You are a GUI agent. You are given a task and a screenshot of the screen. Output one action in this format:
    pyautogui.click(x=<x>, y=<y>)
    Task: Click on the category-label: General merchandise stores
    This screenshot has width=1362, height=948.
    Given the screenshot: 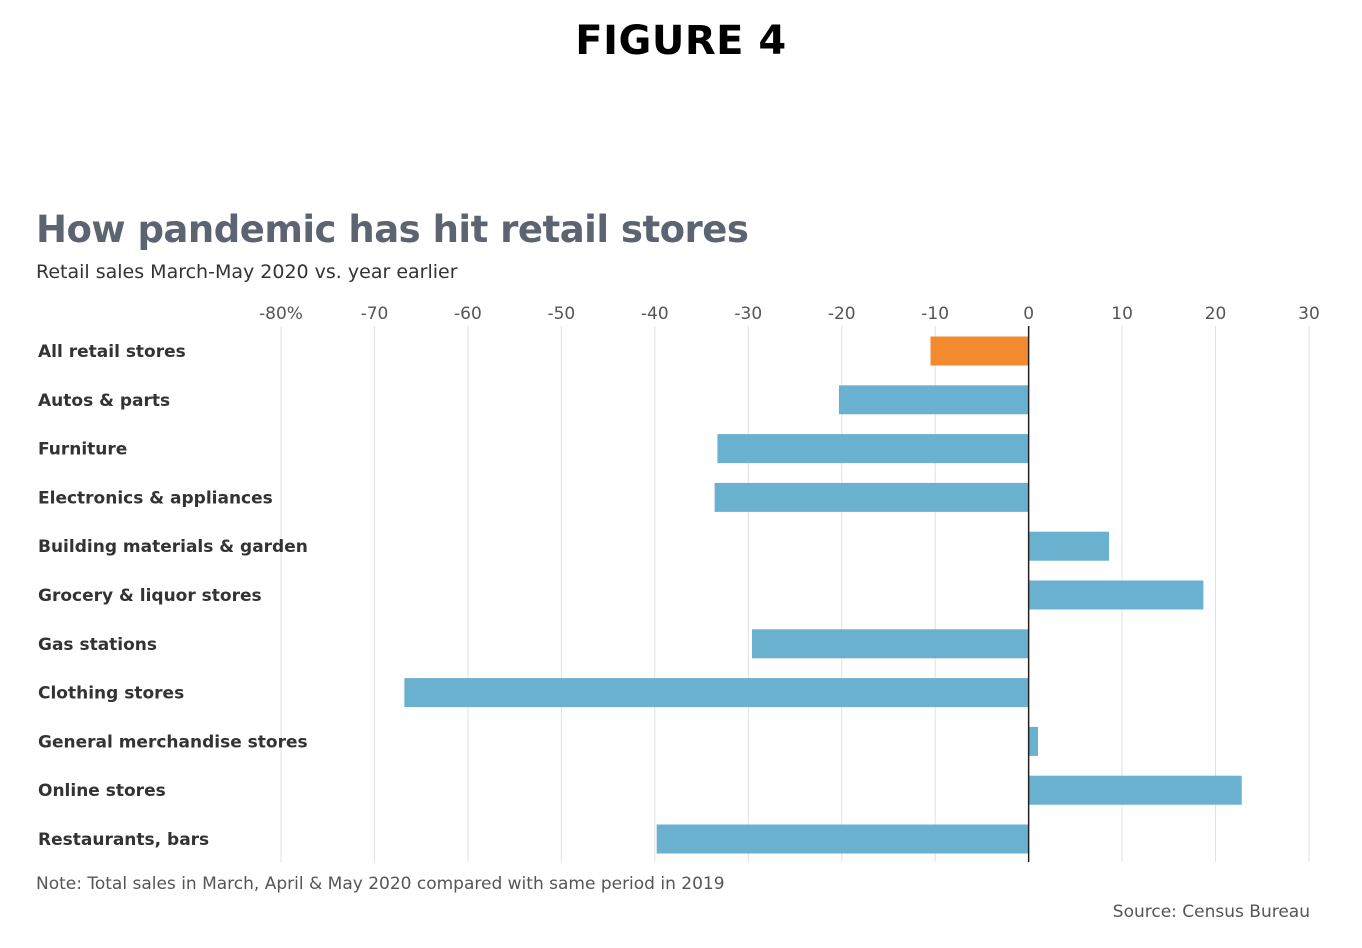 What is the action you would take?
    pyautogui.click(x=173, y=742)
    